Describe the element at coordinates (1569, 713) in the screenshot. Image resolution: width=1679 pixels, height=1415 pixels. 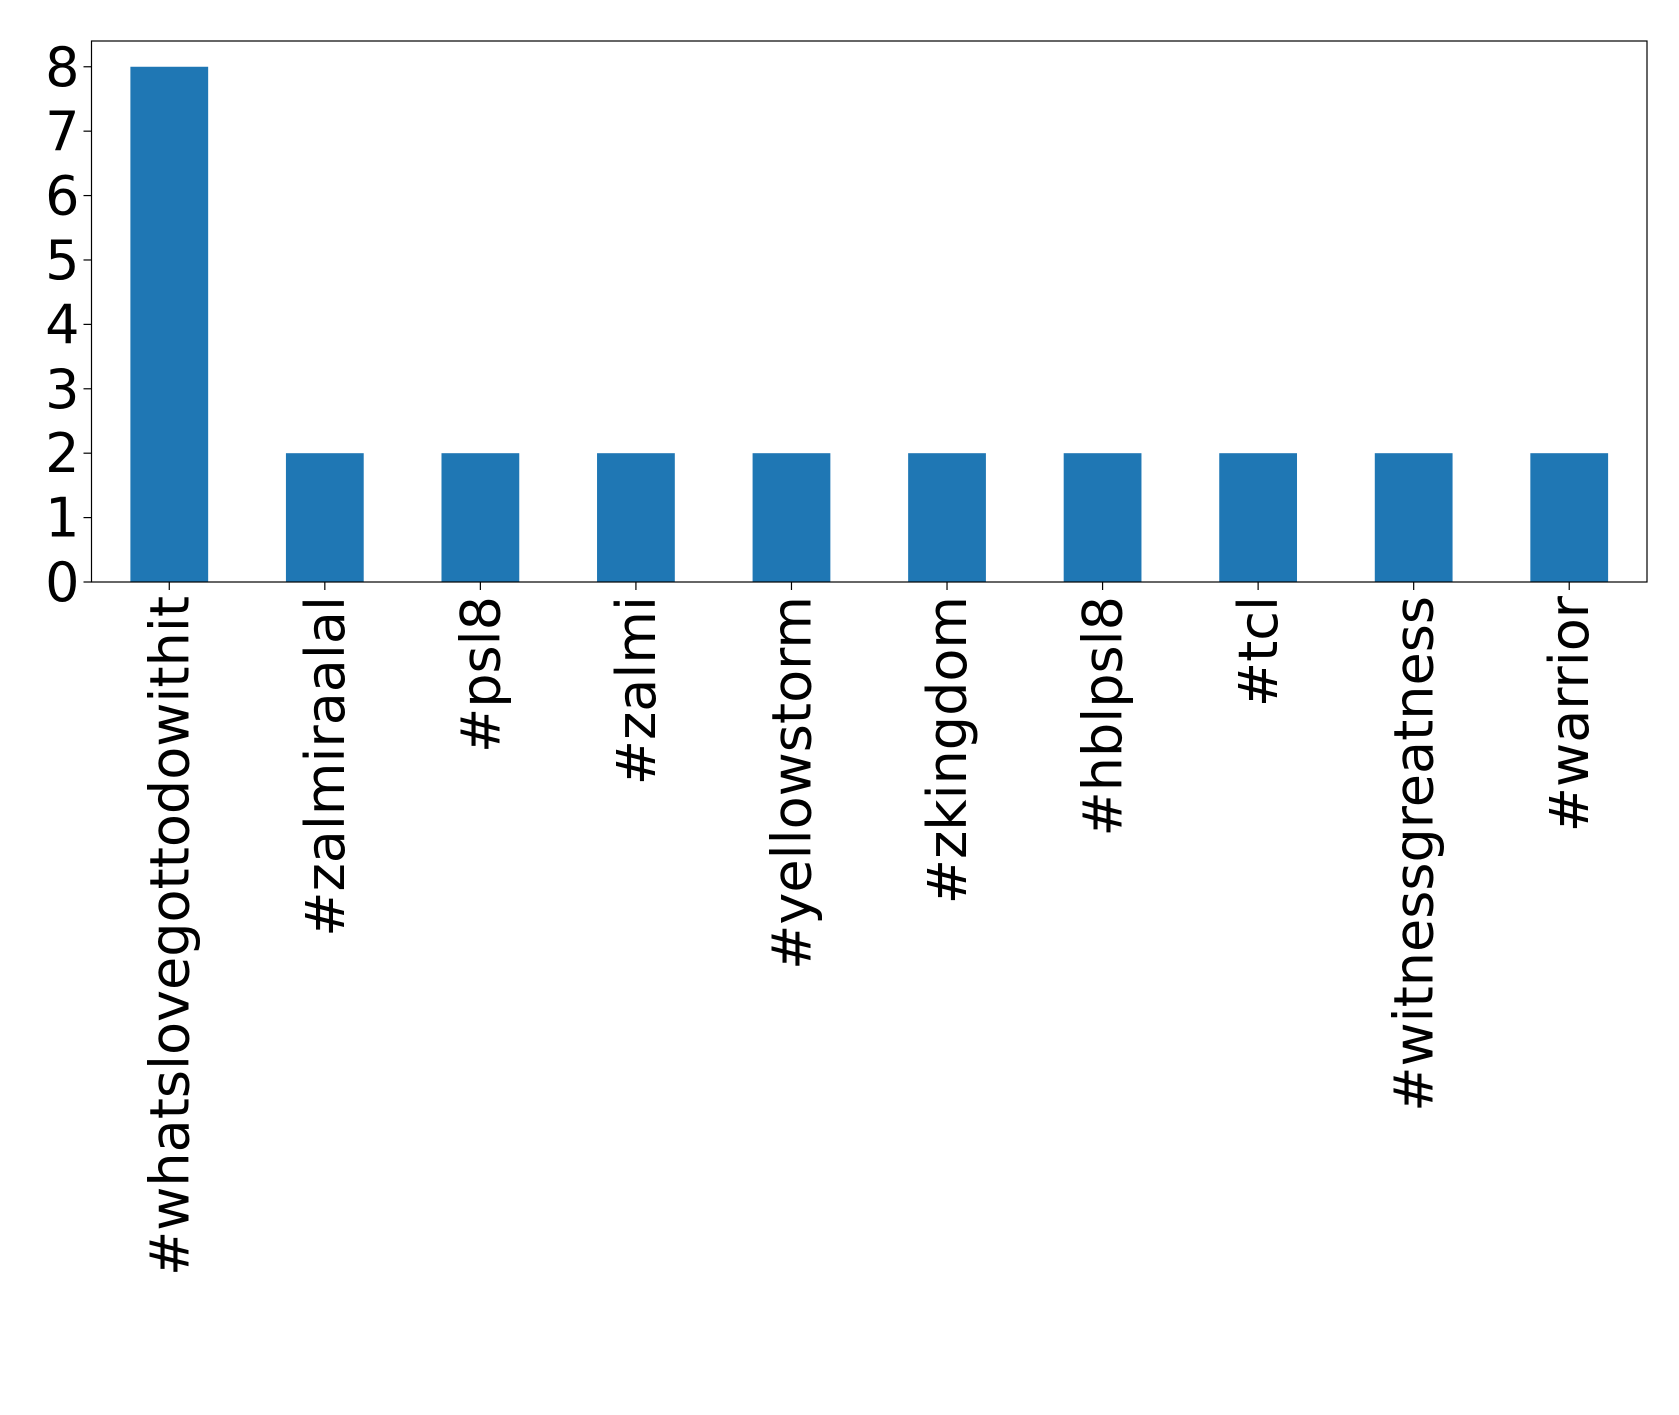
I see `x-tick-label: #warrior` at that location.